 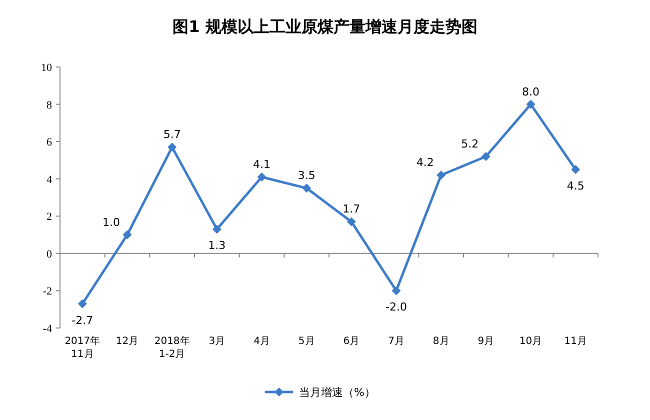 I want to click on legend-label: 当月增速（%）, so click(x=337, y=392).